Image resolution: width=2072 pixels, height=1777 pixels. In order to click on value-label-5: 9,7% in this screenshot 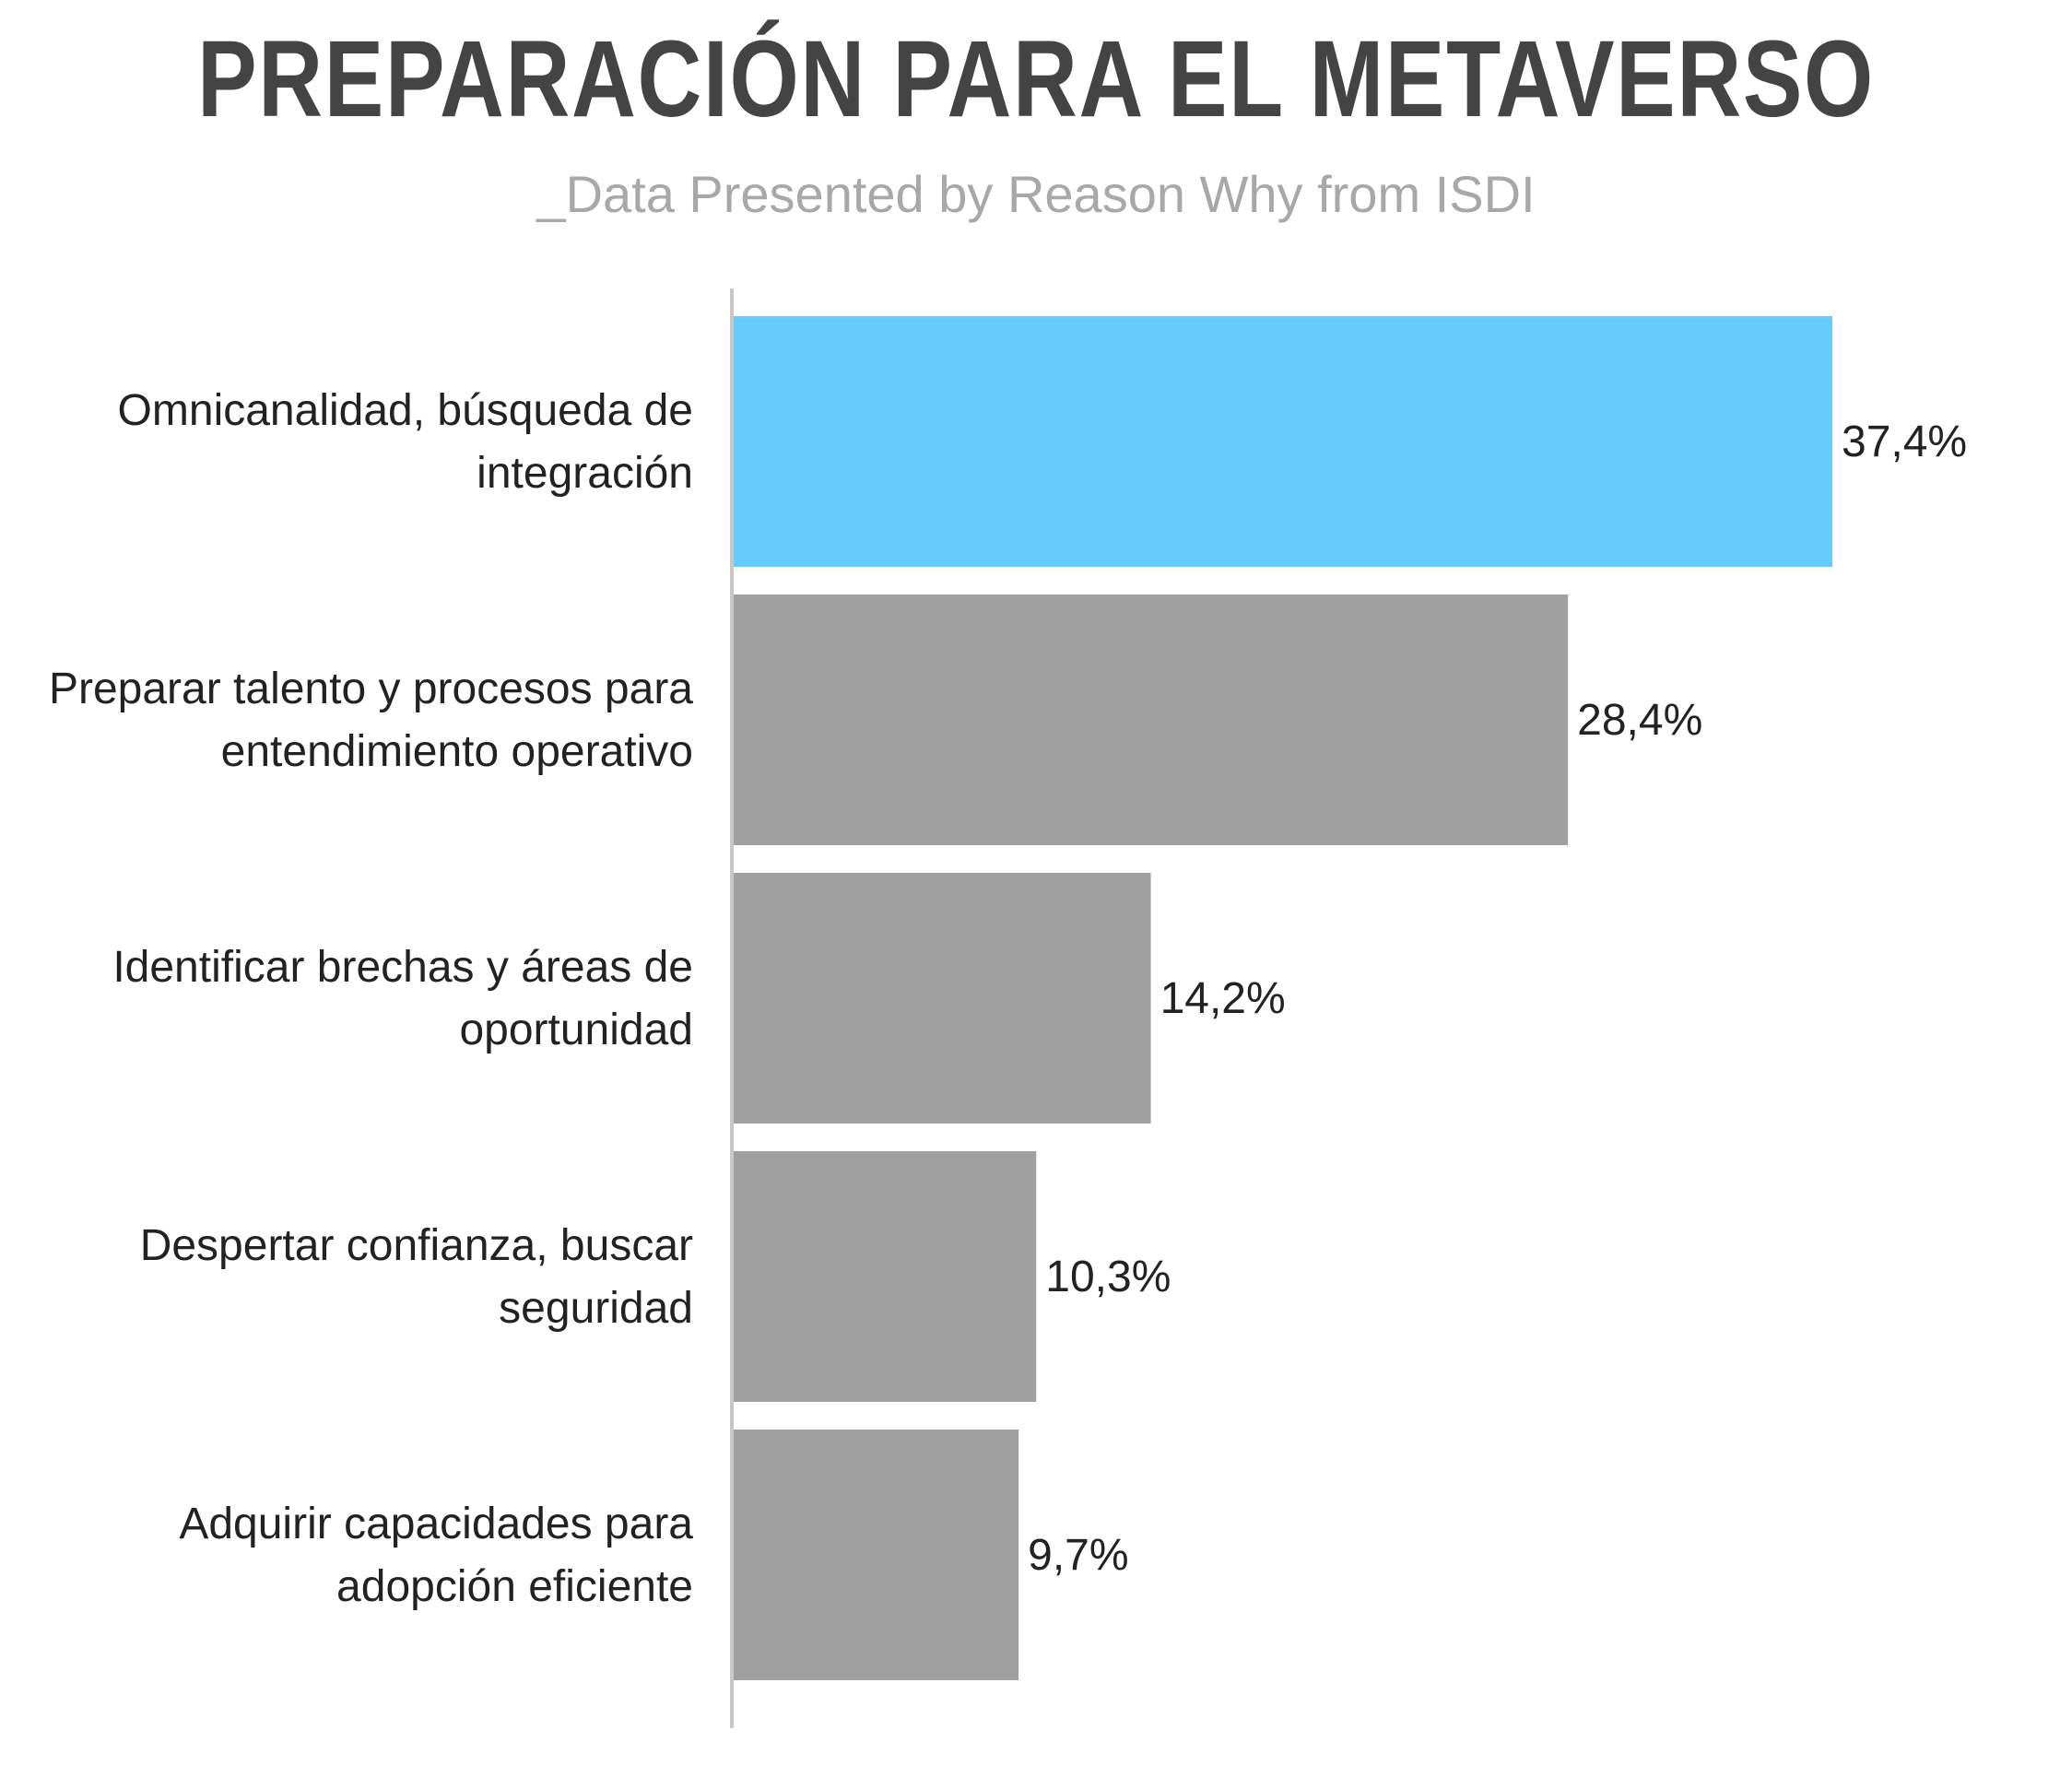, I will do `click(1078, 1555)`.